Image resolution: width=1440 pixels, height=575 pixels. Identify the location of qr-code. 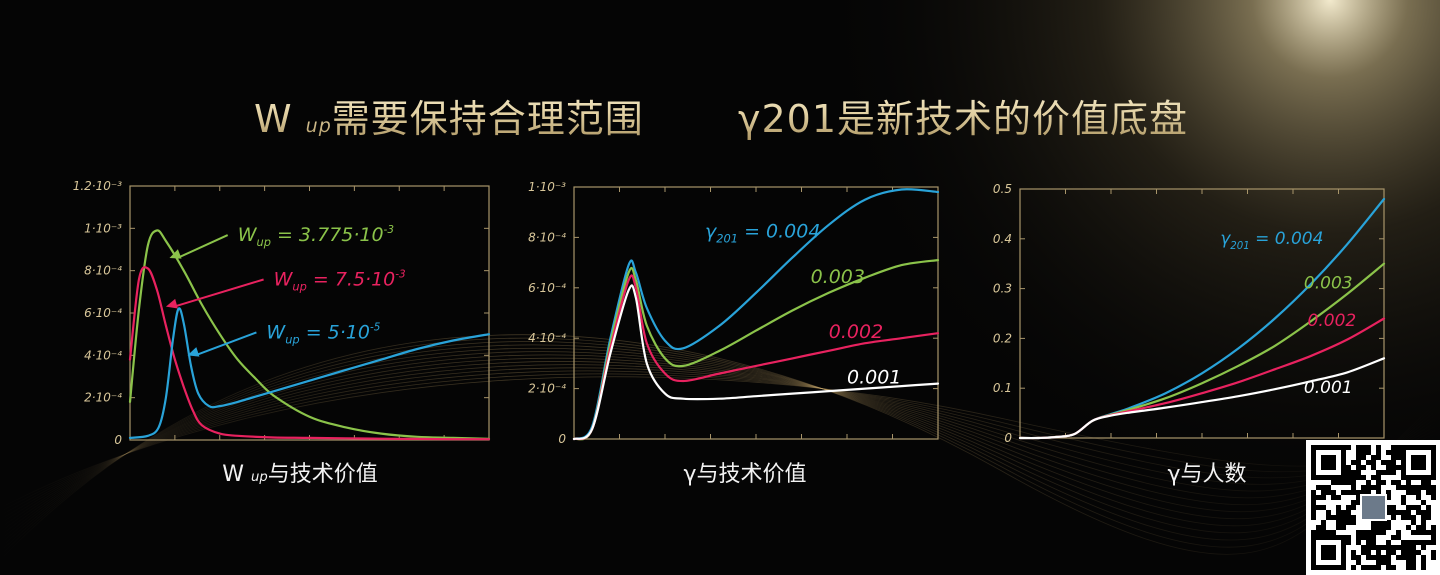
(1373, 507).